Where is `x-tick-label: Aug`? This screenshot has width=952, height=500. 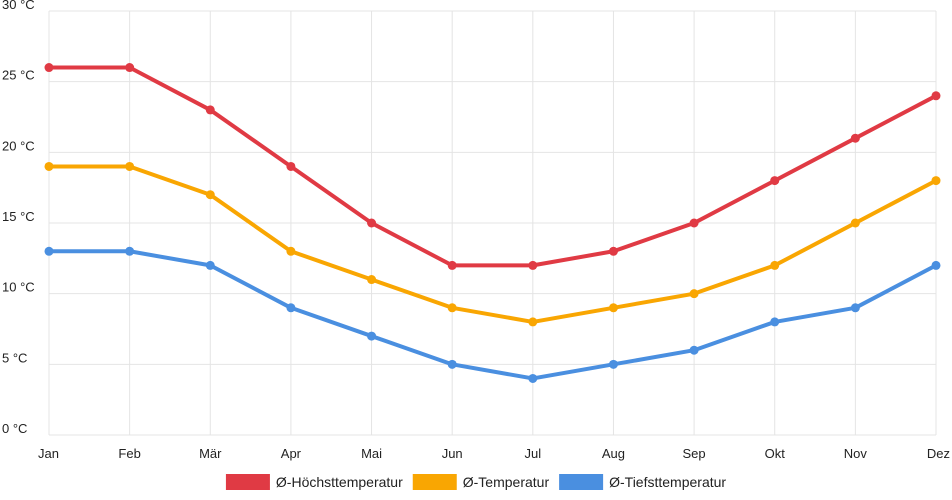 x-tick-label: Aug is located at coordinates (613, 453).